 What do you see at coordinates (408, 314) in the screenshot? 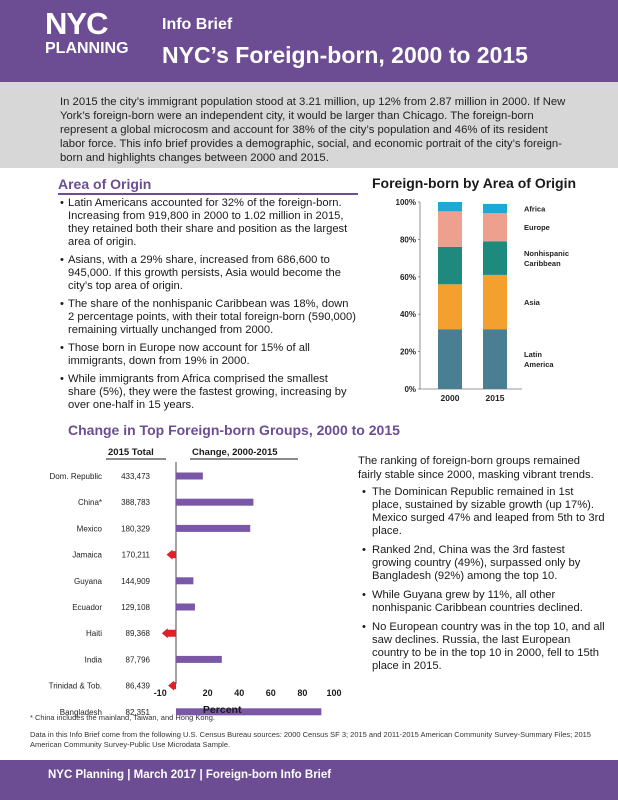
I see `y-tick-label: 40%` at bounding box center [408, 314].